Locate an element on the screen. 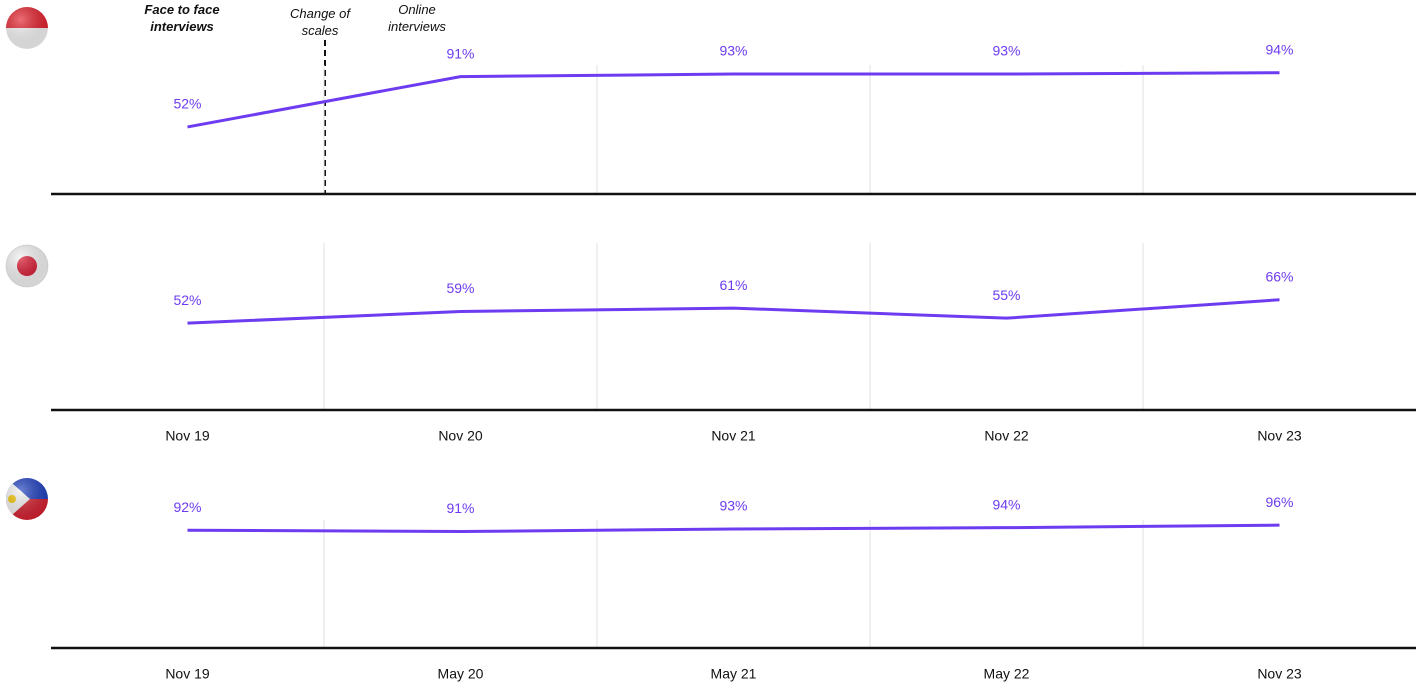 The image size is (1416, 688). value-label: 59% is located at coordinates (460, 288).